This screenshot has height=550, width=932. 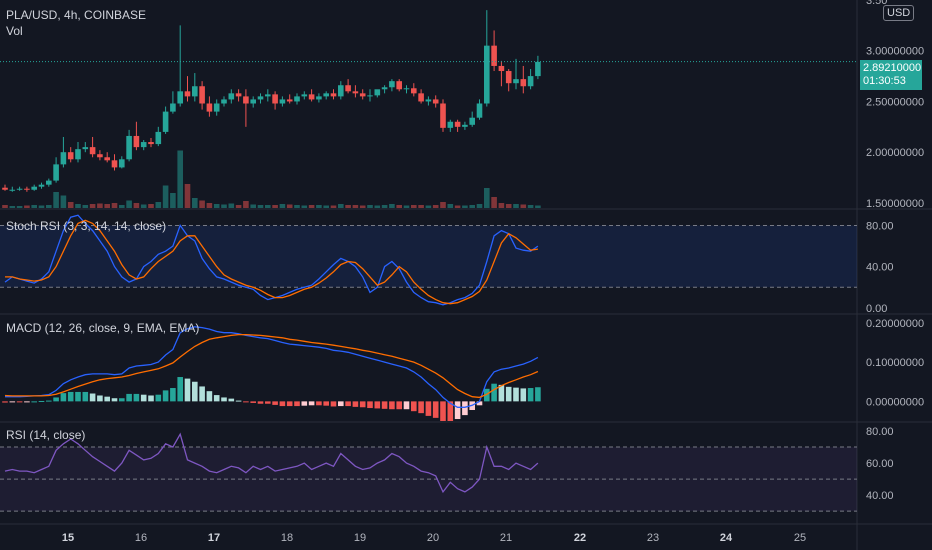 I want to click on price-tick-label: 3.50, so click(x=876, y=3).